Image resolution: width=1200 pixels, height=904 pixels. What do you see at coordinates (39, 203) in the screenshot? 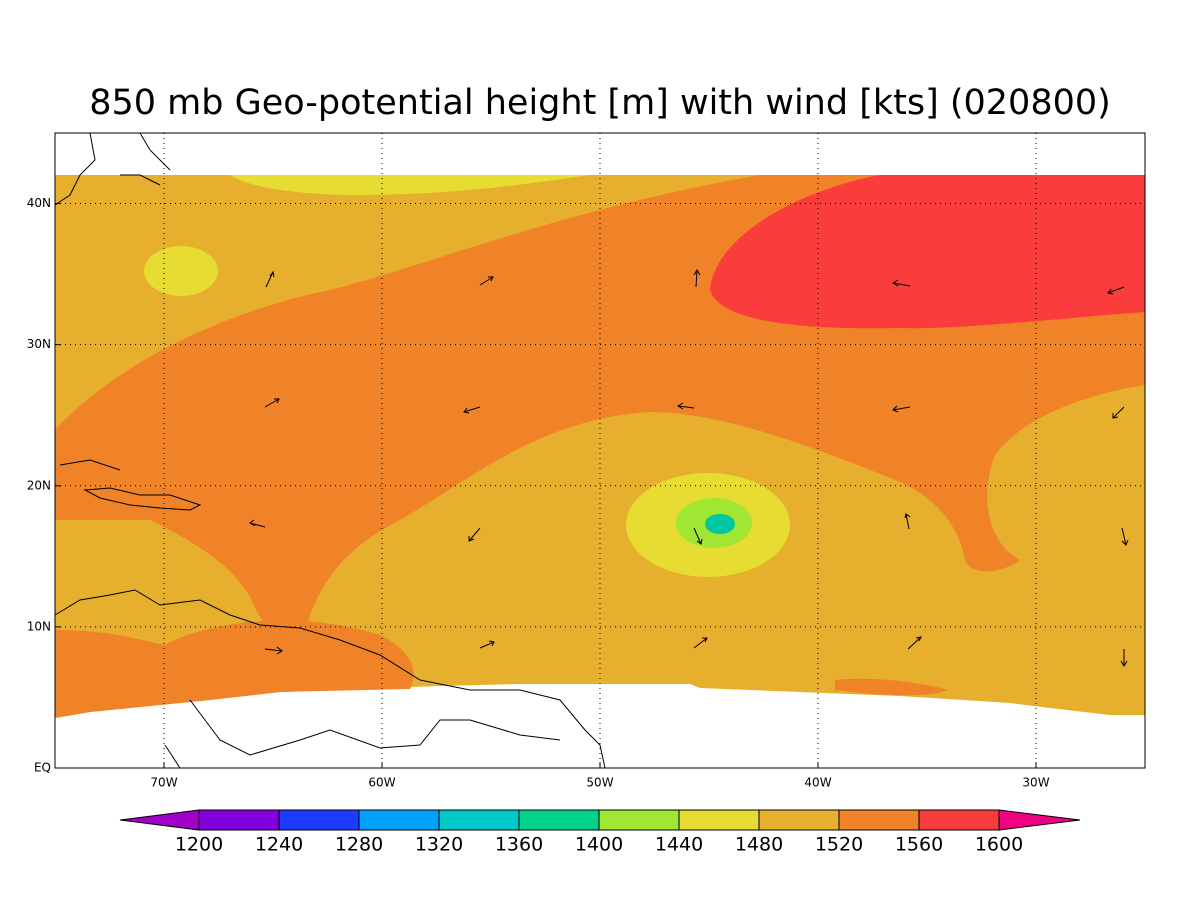
I see `y-tick-label: 40N` at bounding box center [39, 203].